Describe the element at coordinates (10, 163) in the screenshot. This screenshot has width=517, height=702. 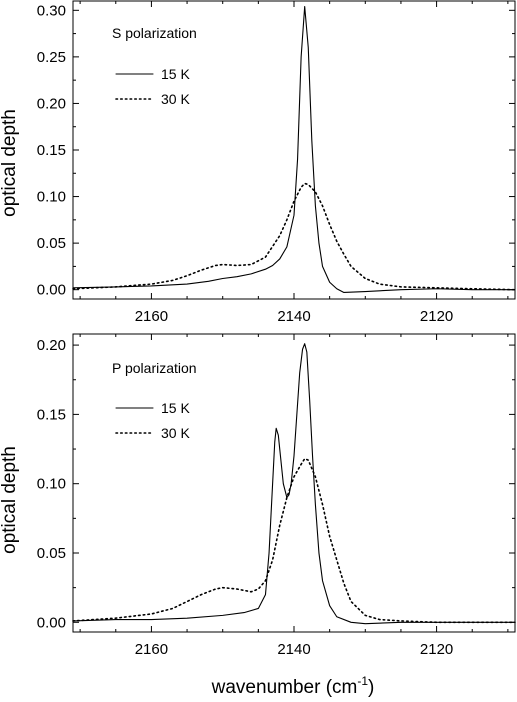
I see `y-axis-title-top: optical depth` at that location.